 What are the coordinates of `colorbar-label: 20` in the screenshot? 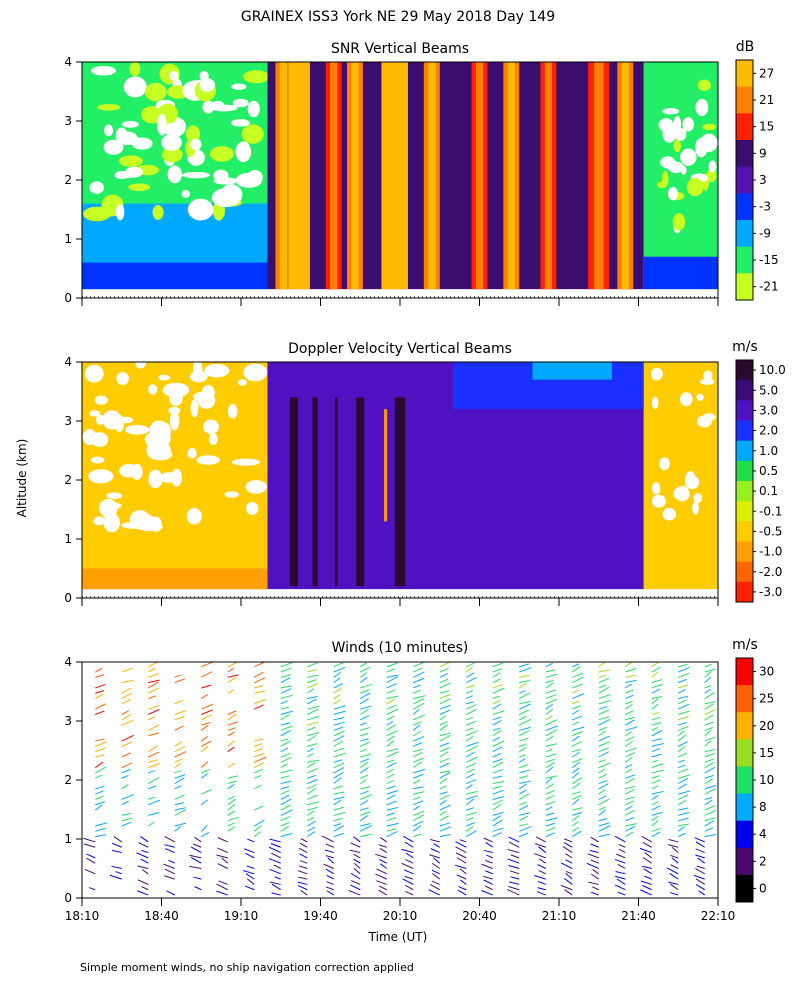 It's located at (766, 726).